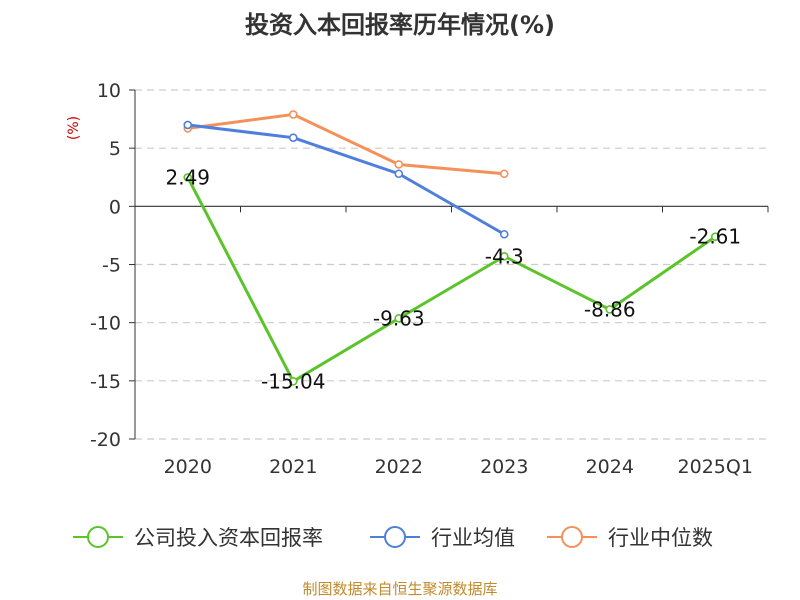 The width and height of the screenshot is (800, 600). Describe the element at coordinates (105, 440) in the screenshot. I see `y-tick-label: -20` at that location.